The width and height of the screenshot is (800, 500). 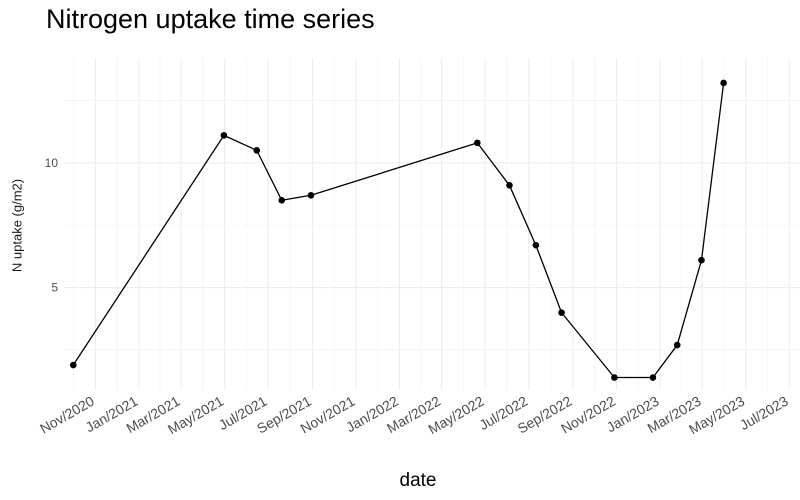 I want to click on y-axis-ticks: 5 10, so click(x=52, y=225).